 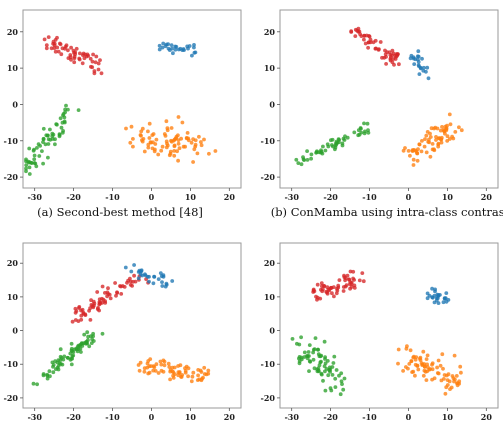 What do you see at coordinates (268, 364) in the screenshot?
I see `y-tick-label: -10` at bounding box center [268, 364].